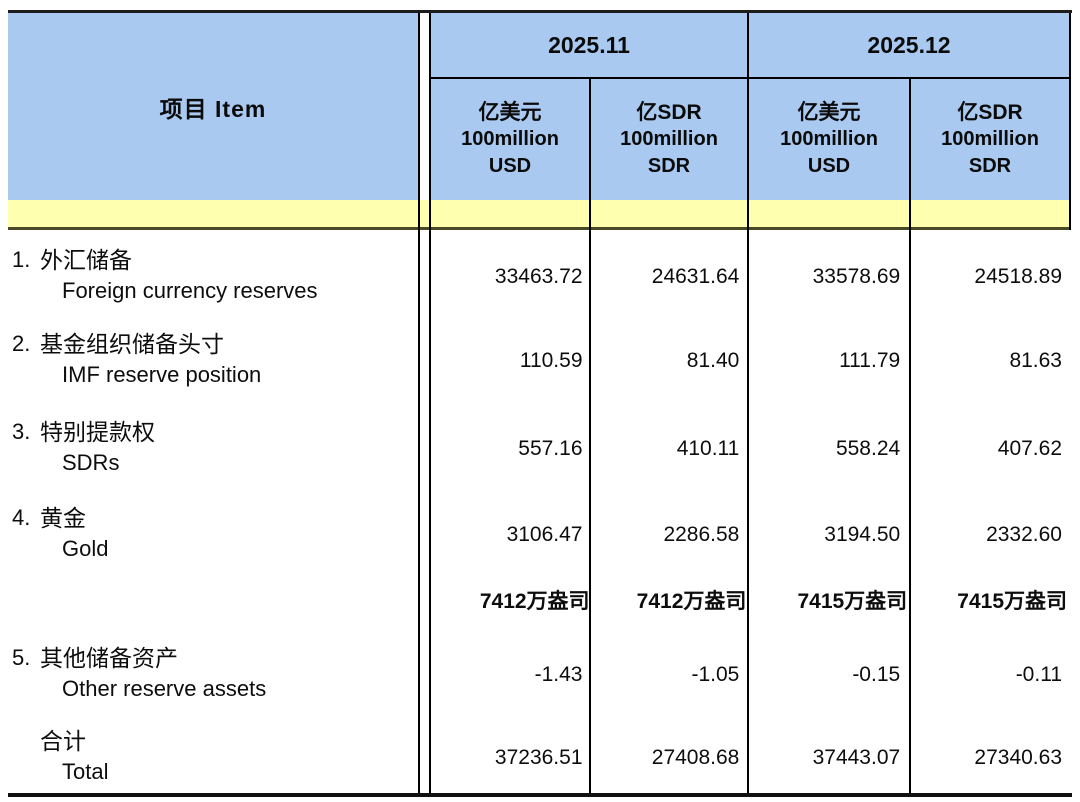  I want to click on value-cell: 2332.60, so click(1024, 534).